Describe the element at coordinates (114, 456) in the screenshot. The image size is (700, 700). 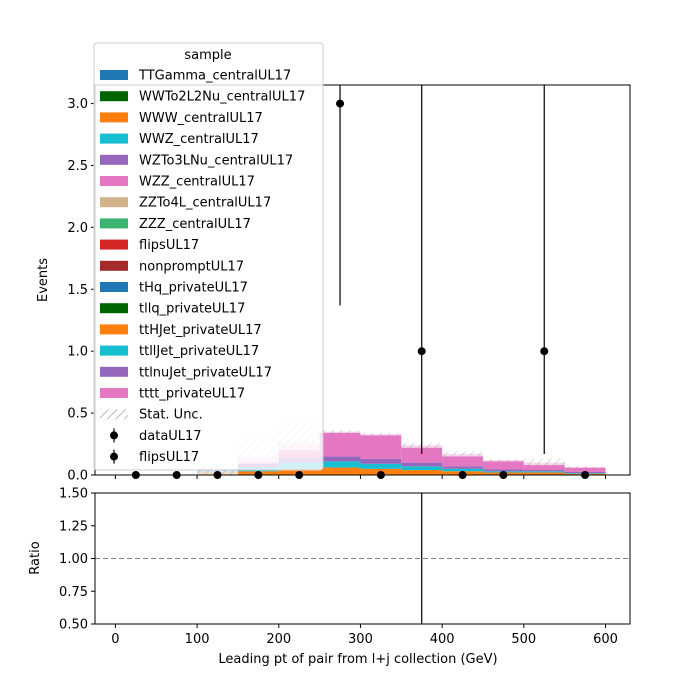
I see `legend-marker-flipsul17` at that location.